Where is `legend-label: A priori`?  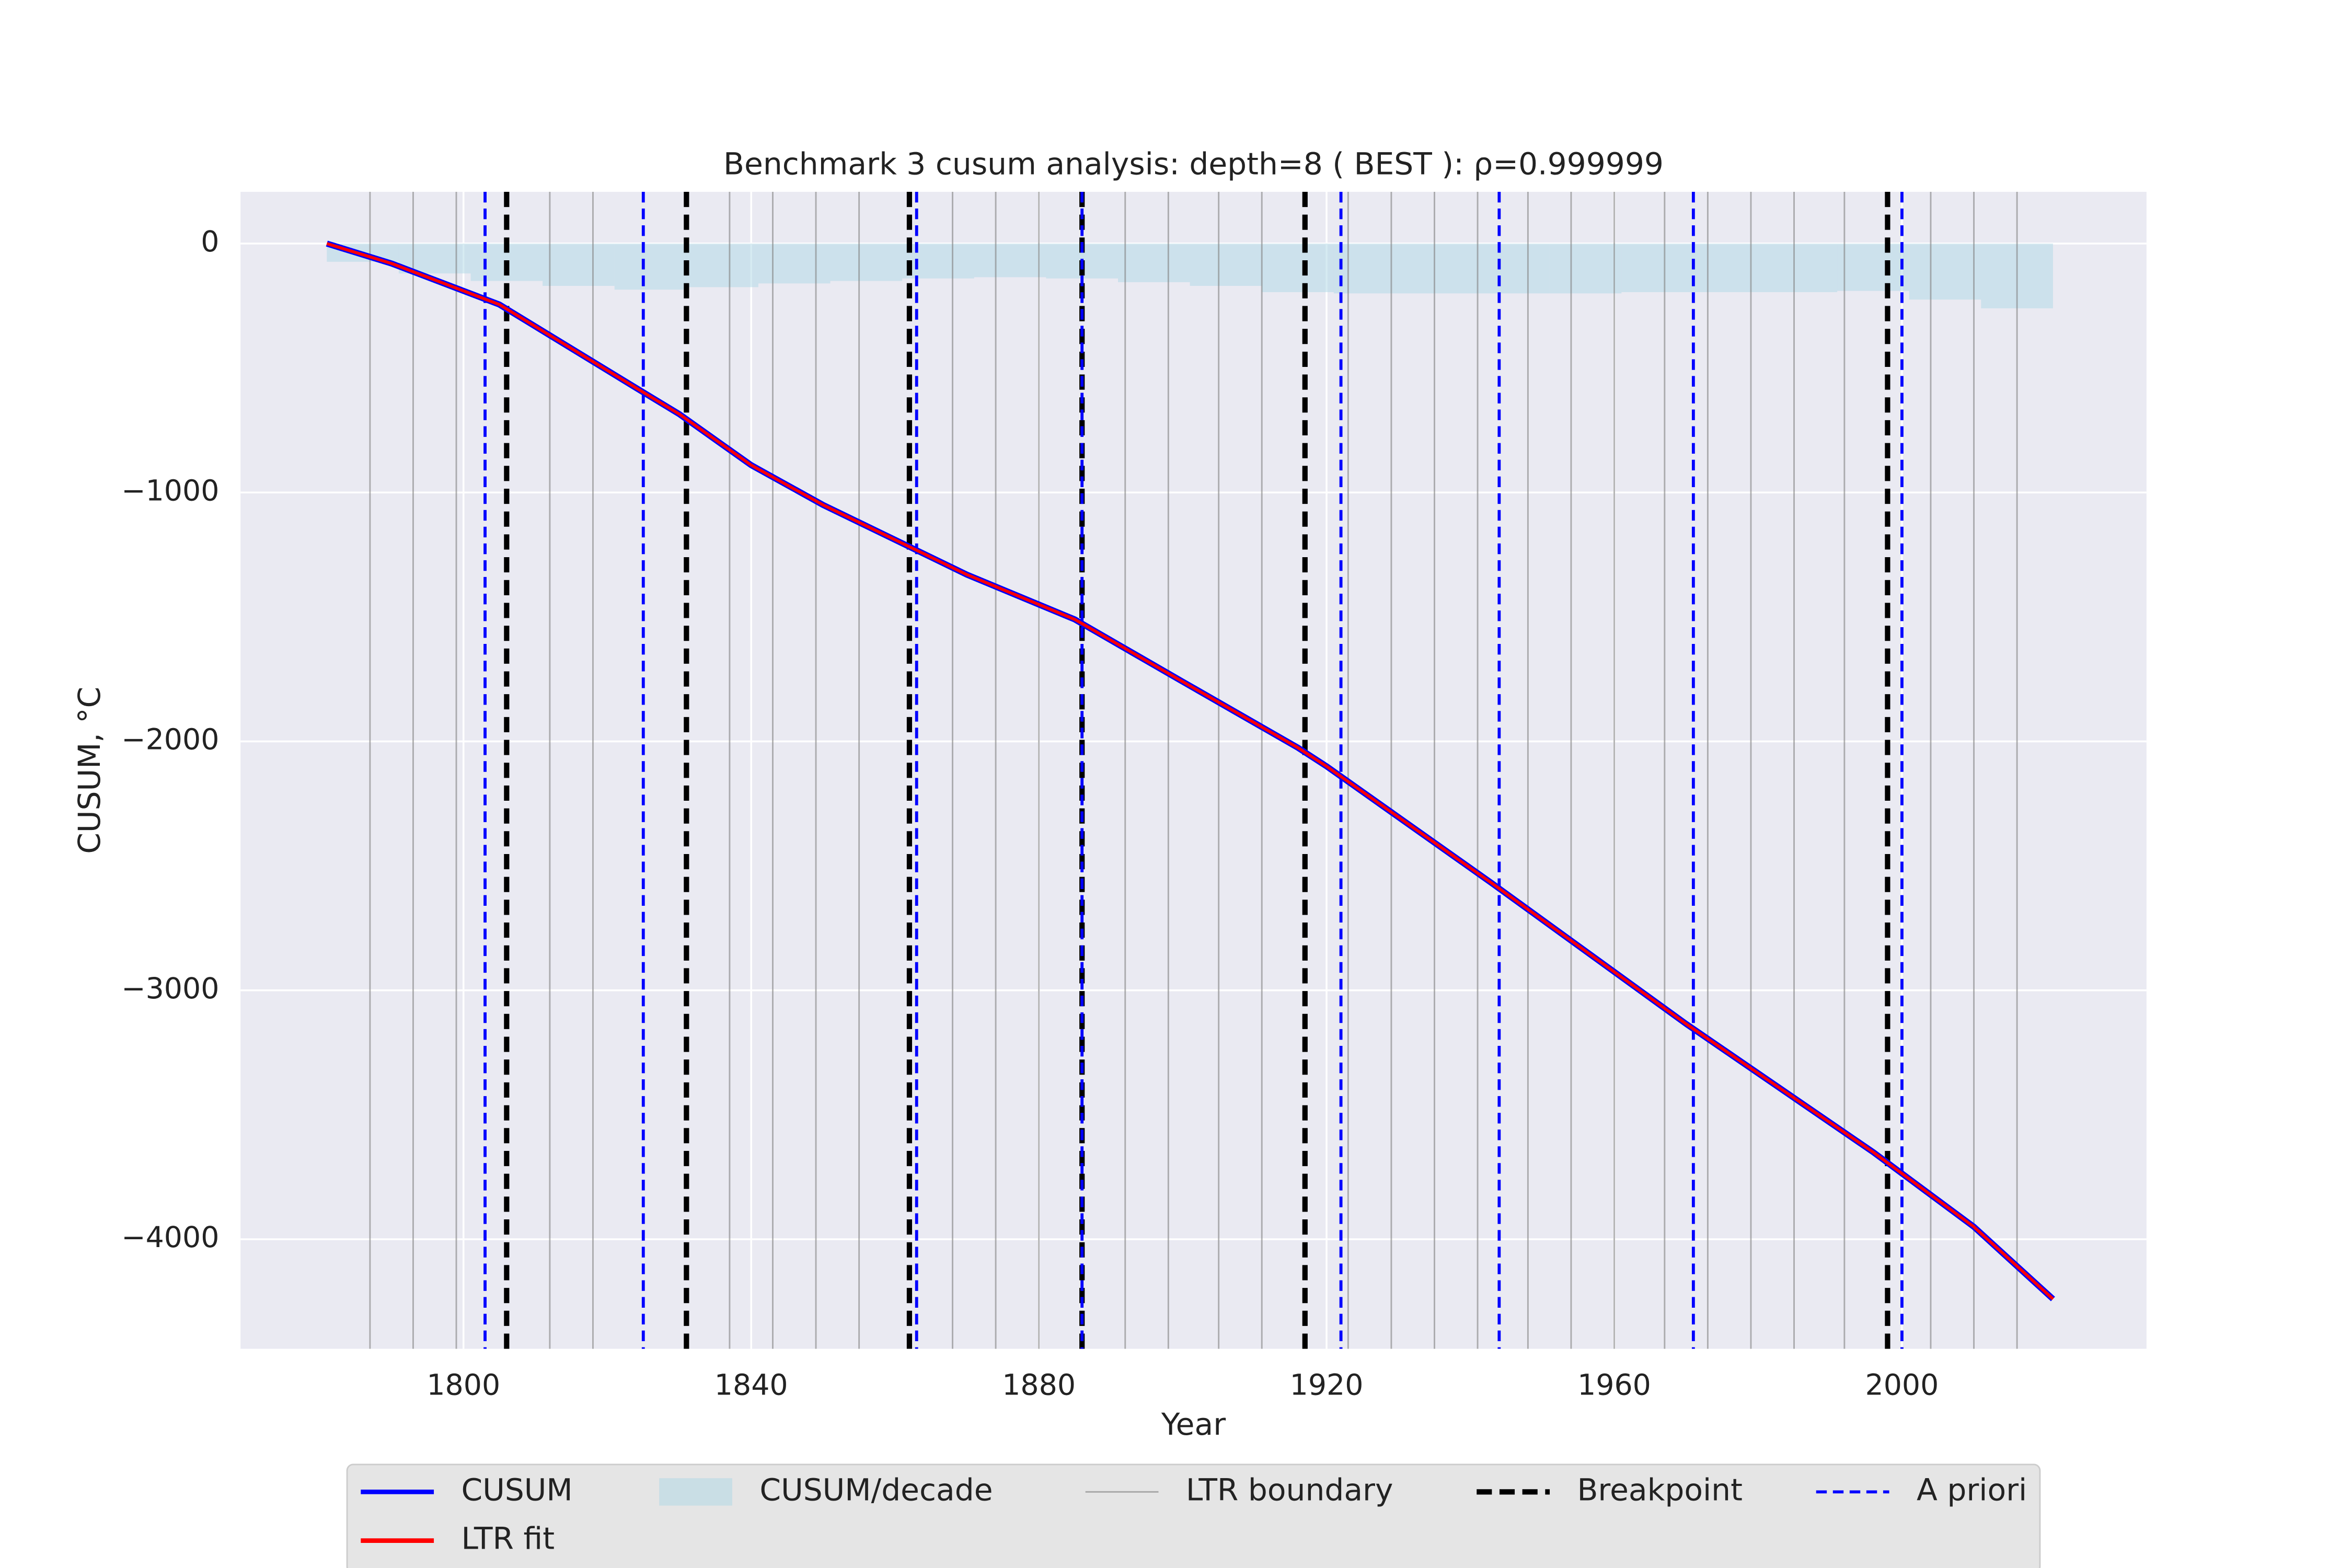 legend-label: A priori is located at coordinates (1972, 1489).